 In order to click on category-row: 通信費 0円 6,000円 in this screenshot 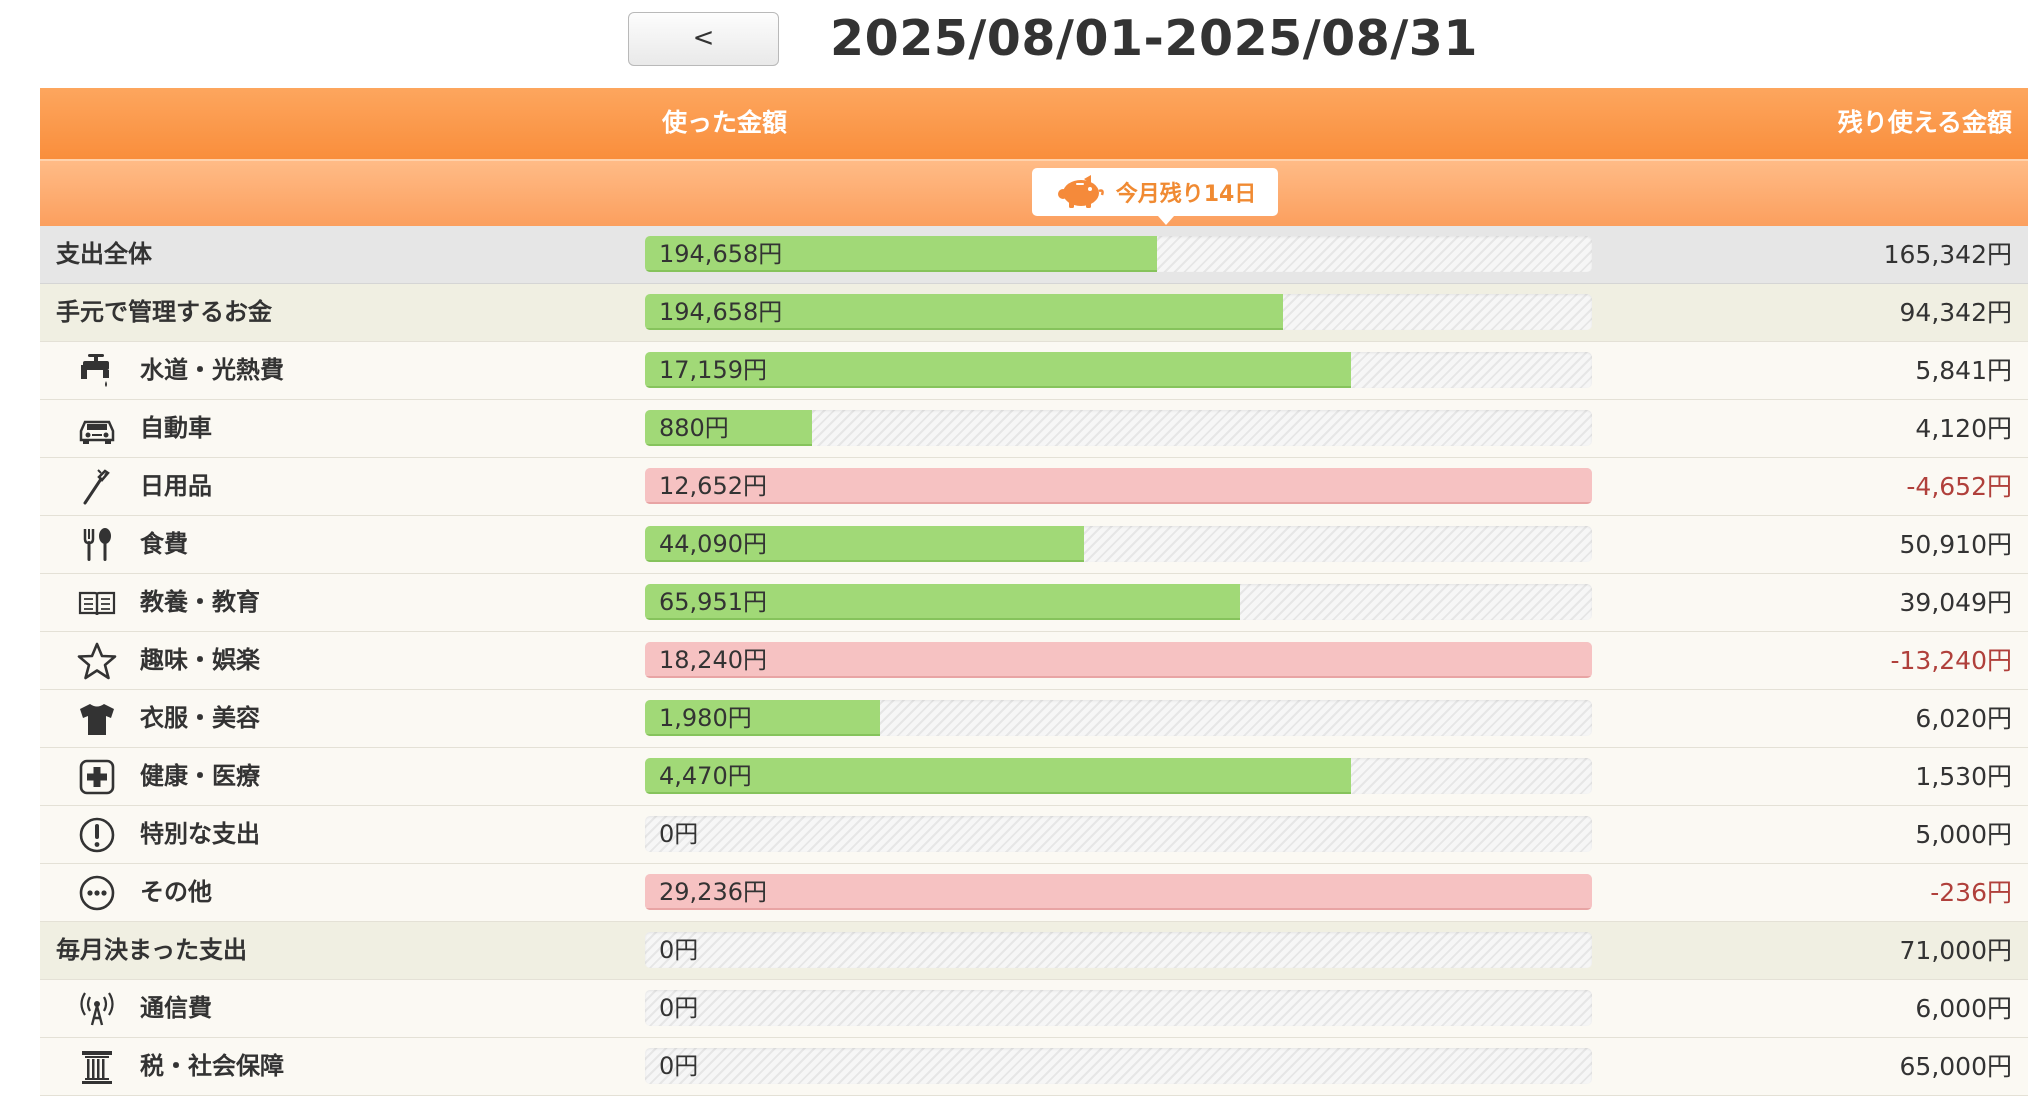, I will do `click(1034, 1009)`.